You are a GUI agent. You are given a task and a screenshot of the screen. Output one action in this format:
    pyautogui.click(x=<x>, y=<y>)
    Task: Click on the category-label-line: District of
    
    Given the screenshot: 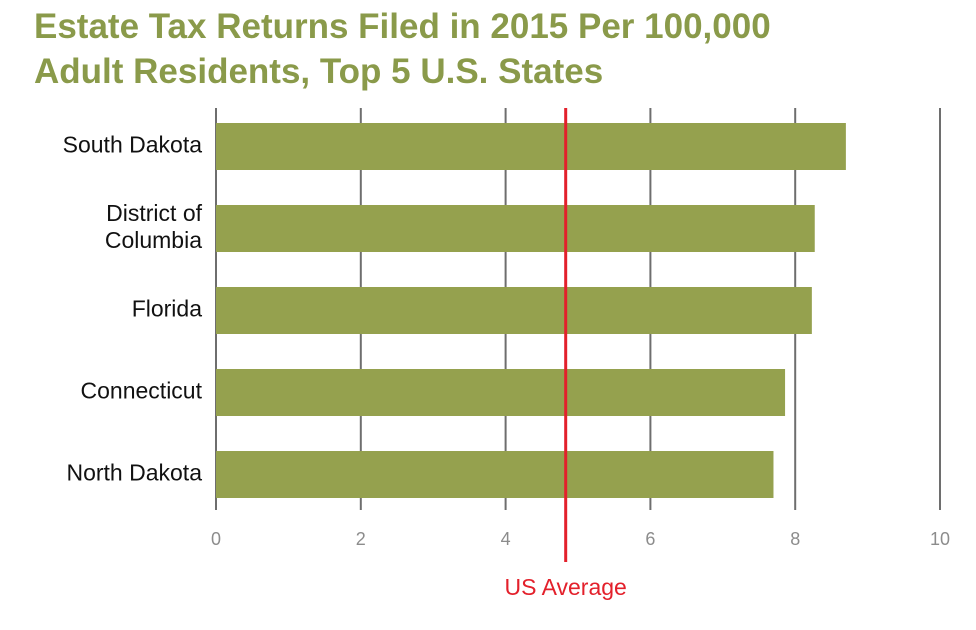 What is the action you would take?
    pyautogui.click(x=154, y=213)
    